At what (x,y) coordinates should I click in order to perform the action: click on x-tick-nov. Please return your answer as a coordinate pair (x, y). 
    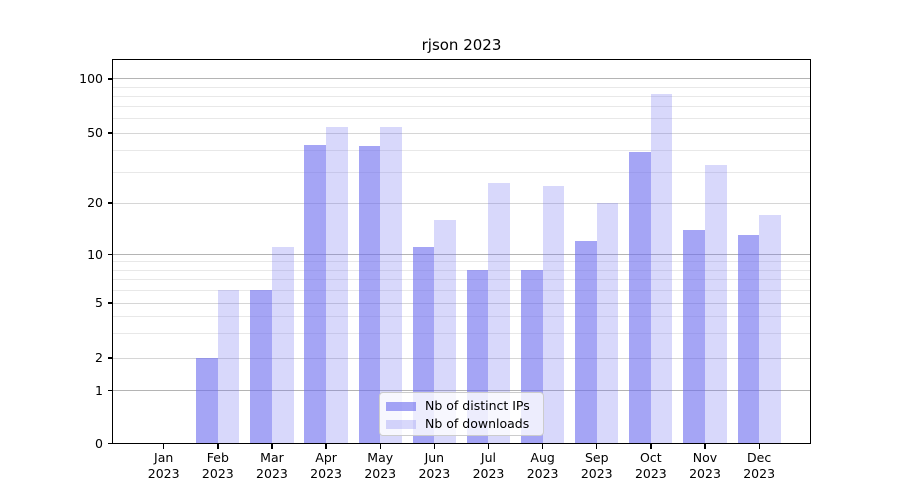
    Looking at the image, I should click on (705, 446).